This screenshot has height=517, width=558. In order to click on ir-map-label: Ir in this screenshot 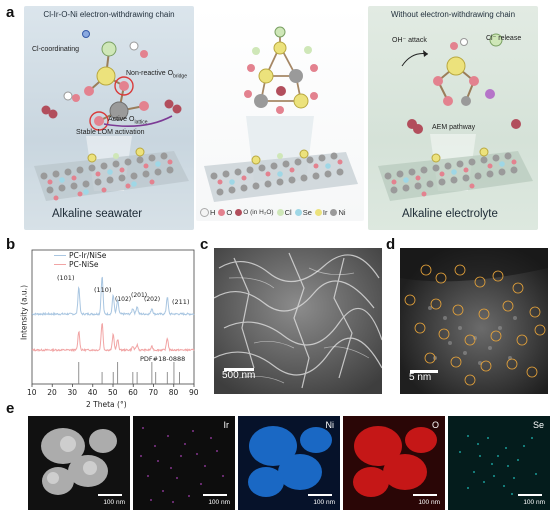, I will do `click(226, 425)`.